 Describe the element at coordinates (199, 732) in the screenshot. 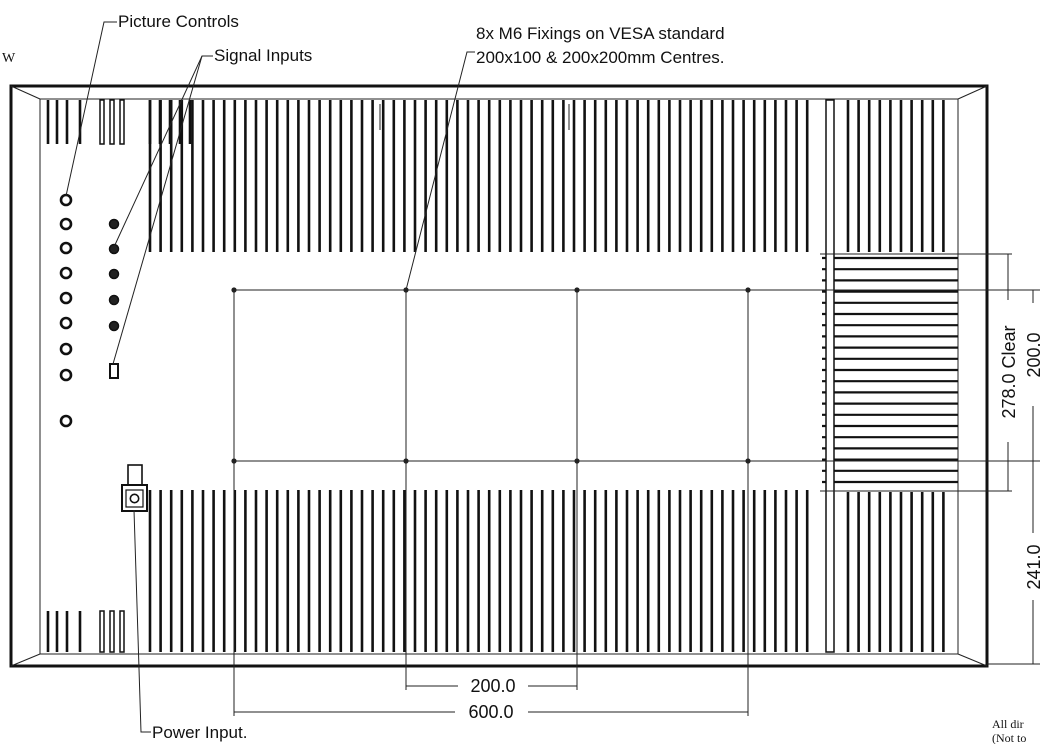

I see `label-power-input: Power Input.` at that location.